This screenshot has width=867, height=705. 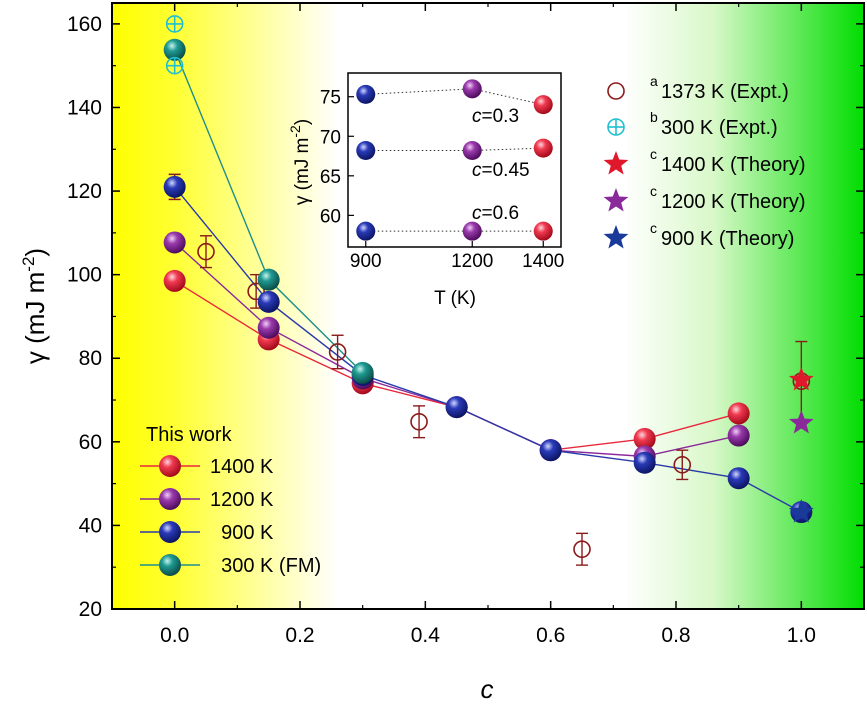 I want to click on x-axis-title: c, so click(x=487, y=689).